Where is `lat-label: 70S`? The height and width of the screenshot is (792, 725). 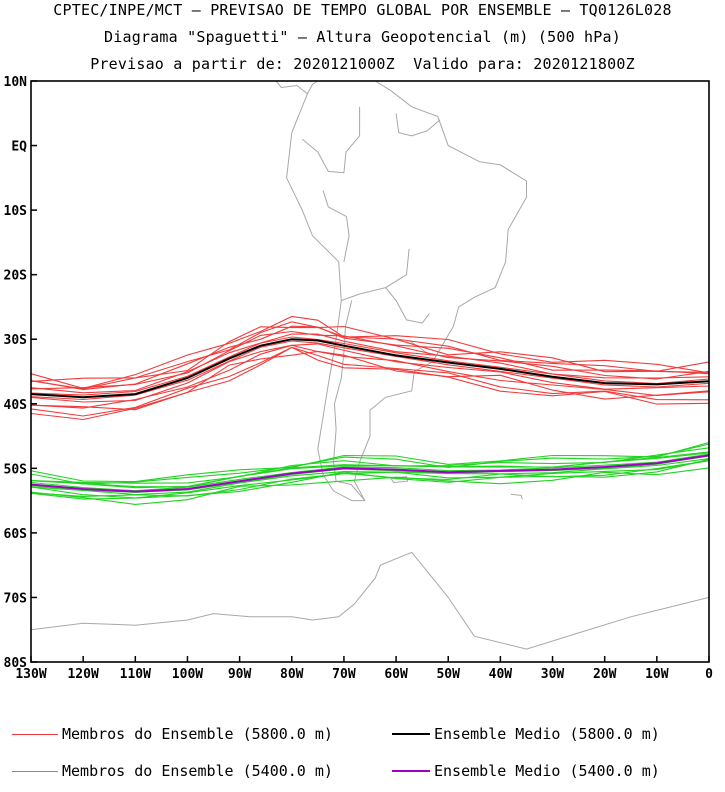 lat-label: 70S is located at coordinates (16, 598).